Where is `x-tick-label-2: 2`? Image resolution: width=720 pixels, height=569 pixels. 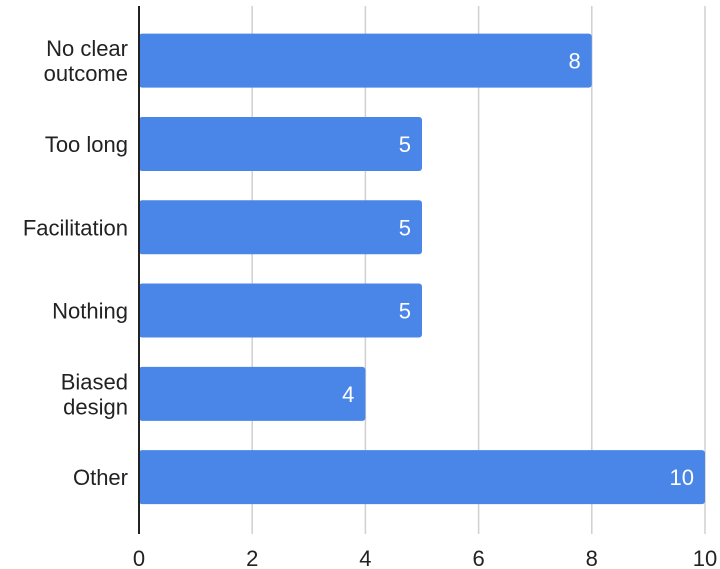
x-tick-label-2: 2 is located at coordinates (252, 557).